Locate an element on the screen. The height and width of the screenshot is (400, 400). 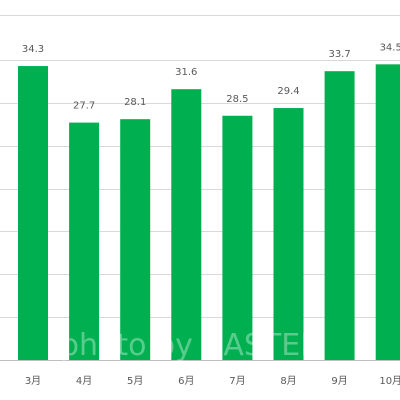
x-tick-label: 3月 is located at coordinates (33, 381).